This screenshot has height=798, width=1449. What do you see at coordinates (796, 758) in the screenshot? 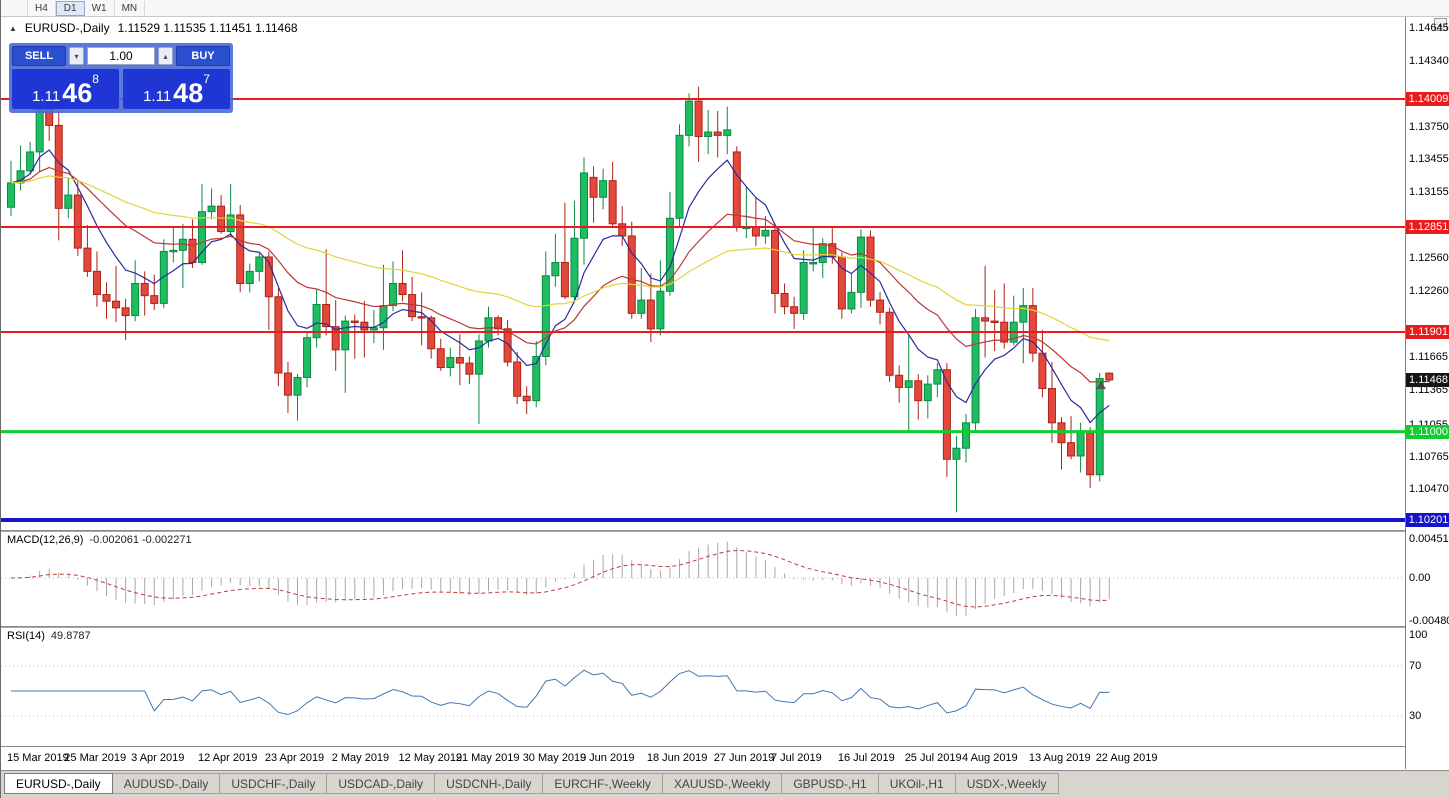
I see `date-axis-label: 7 Jul 2019` at bounding box center [796, 758].